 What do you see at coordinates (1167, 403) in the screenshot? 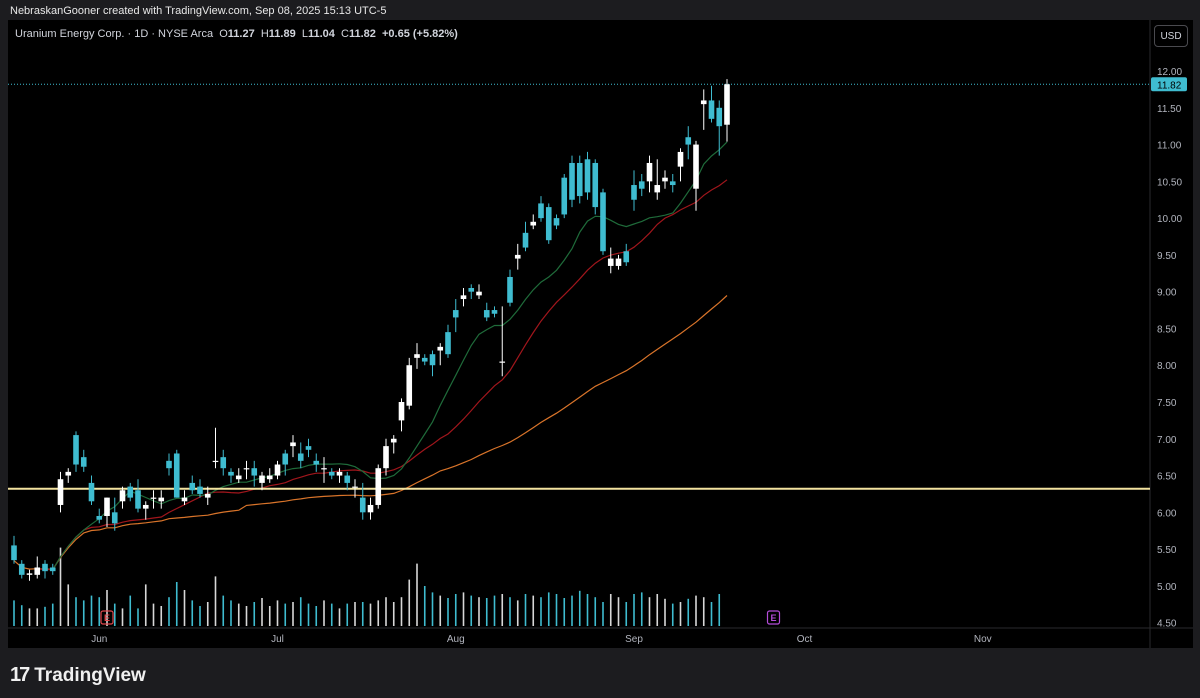
I see `price-tick-label: 7.50` at bounding box center [1167, 403].